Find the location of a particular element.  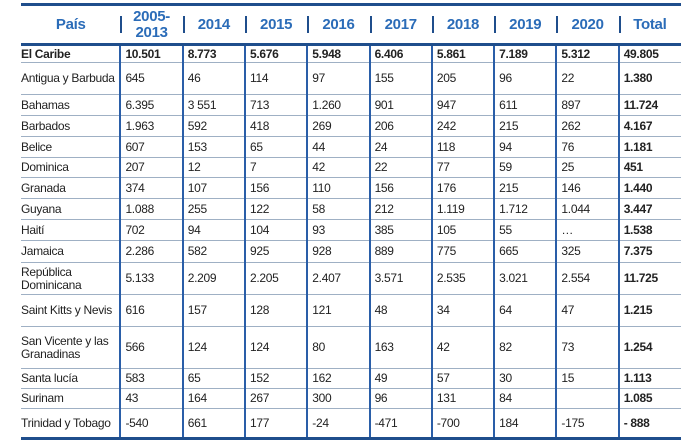

total-cell: 11.724 is located at coordinates (649, 105).